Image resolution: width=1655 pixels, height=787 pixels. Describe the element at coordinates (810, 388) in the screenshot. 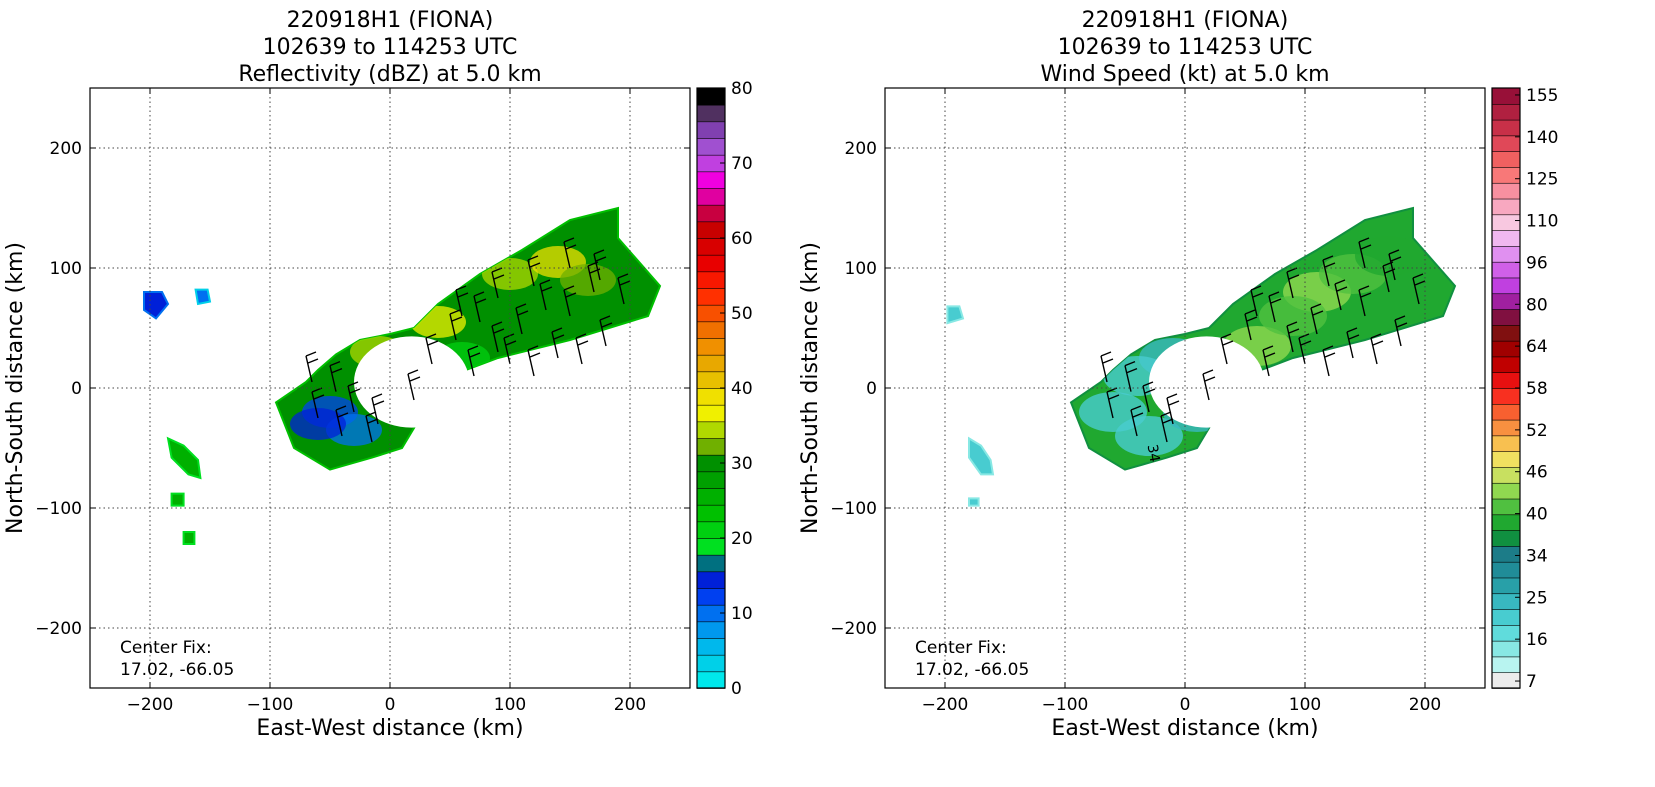

I see `y-axis-label: North-South distance (km)` at that location.